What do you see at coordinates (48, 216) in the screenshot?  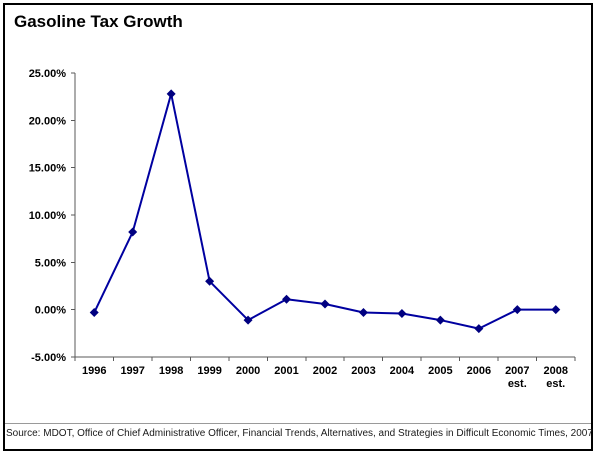 I see `y-tick-label: 10.00%` at bounding box center [48, 216].